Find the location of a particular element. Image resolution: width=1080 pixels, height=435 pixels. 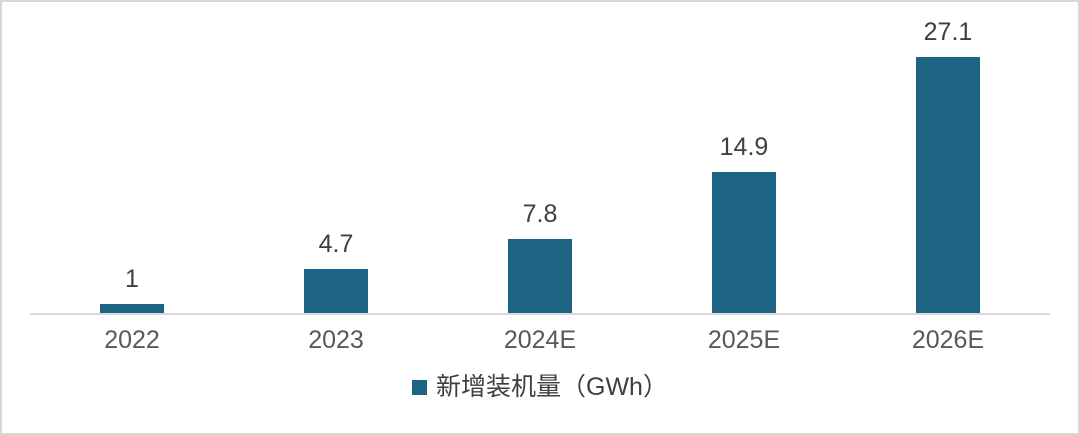

bar-value-label: 7.8 is located at coordinates (540, 214).